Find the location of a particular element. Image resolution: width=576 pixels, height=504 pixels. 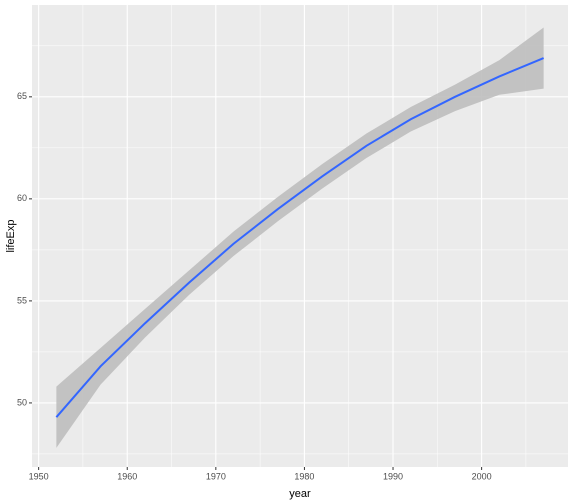

x-tick-label: 1970 is located at coordinates (216, 476).